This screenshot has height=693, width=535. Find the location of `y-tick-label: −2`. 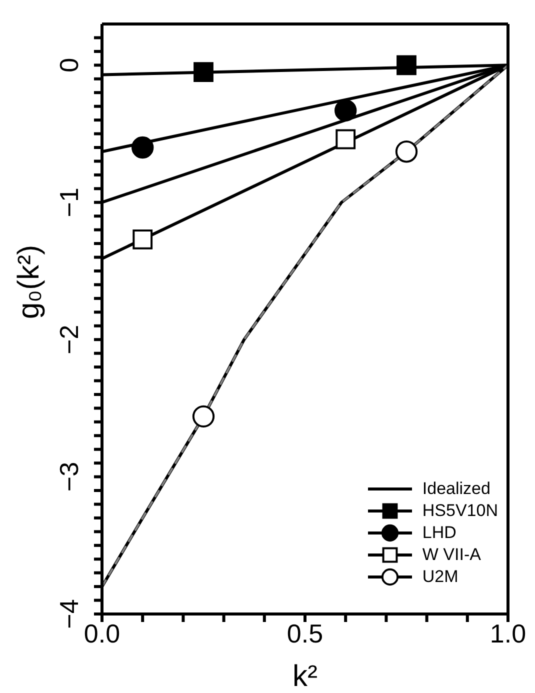

y-tick-label: −2 is located at coordinates (69, 339).